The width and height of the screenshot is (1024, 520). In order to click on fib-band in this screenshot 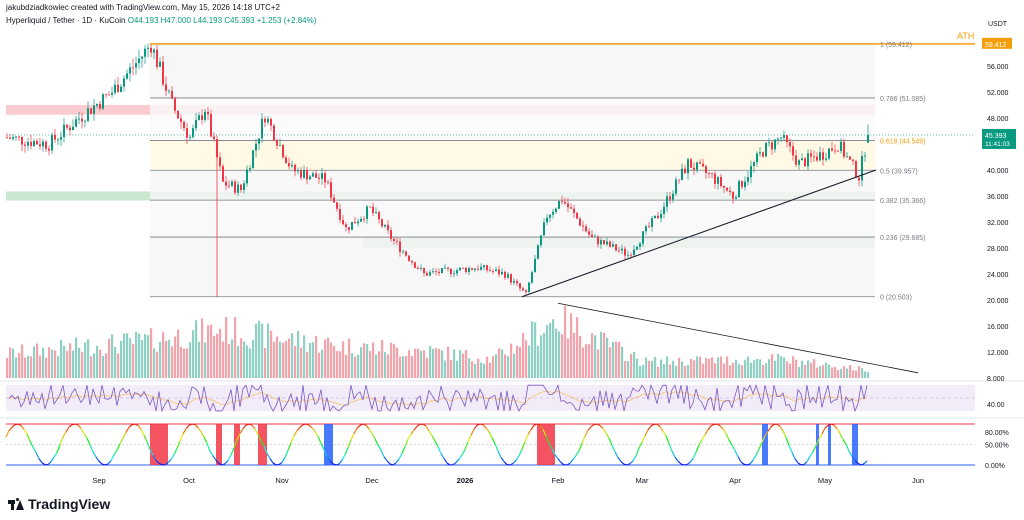, I will do `click(512, 219)`.